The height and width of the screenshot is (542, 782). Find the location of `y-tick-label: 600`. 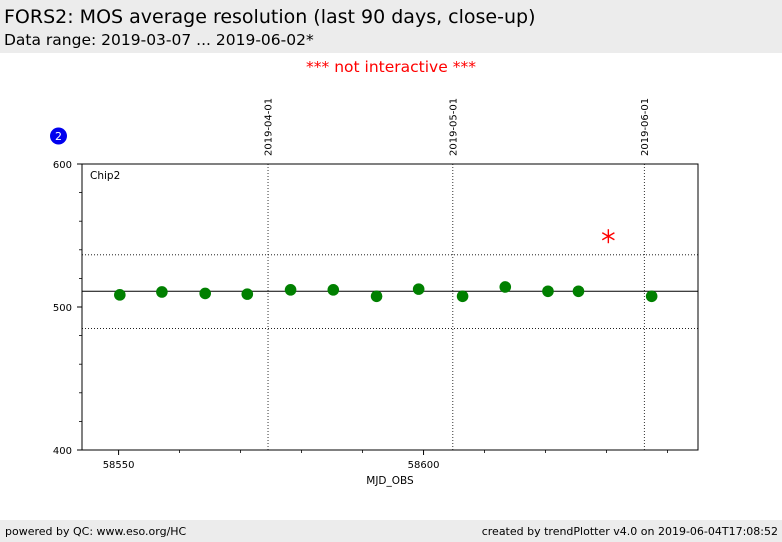

y-tick-label: 600 is located at coordinates (62, 165).